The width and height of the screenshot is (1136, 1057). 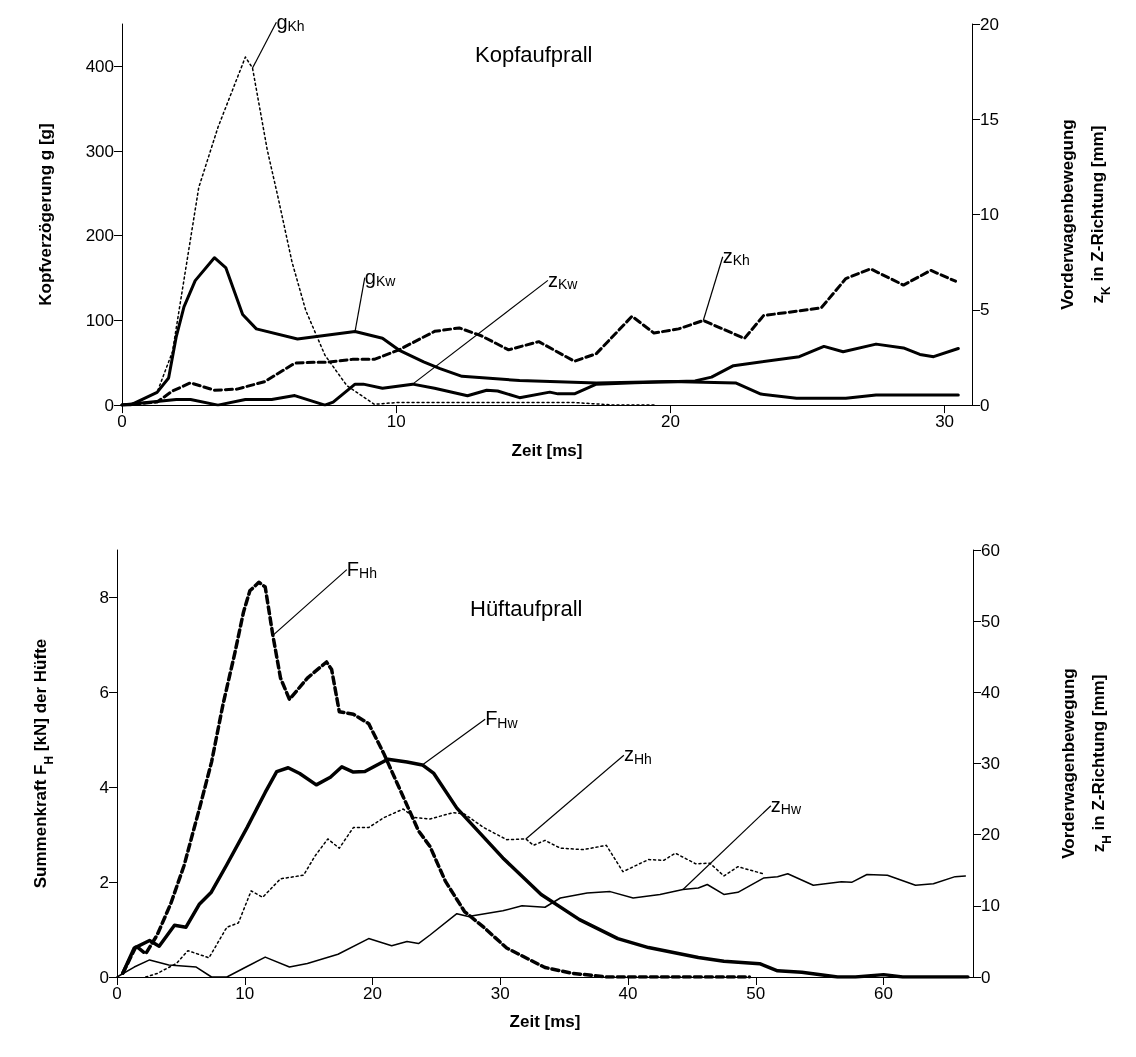 I want to click on text: Hüftaufprall, so click(x=526, y=608).